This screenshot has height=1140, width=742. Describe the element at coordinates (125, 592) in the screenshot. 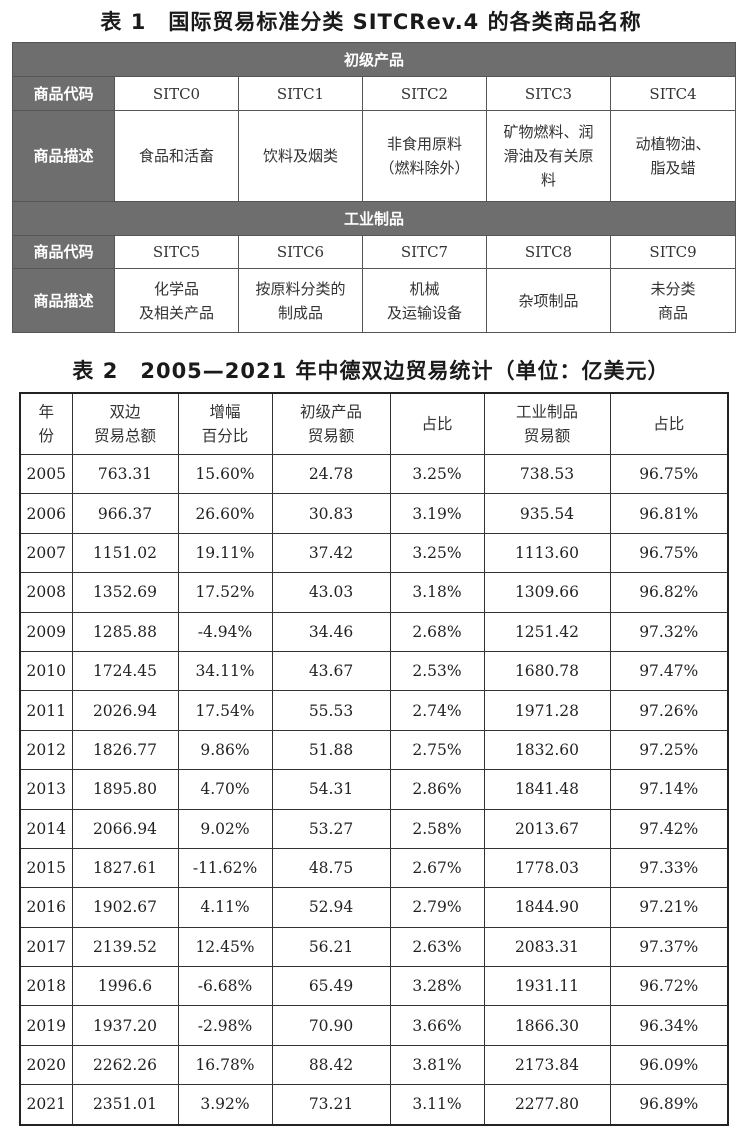

I see `table-cell: 1352.69` at that location.